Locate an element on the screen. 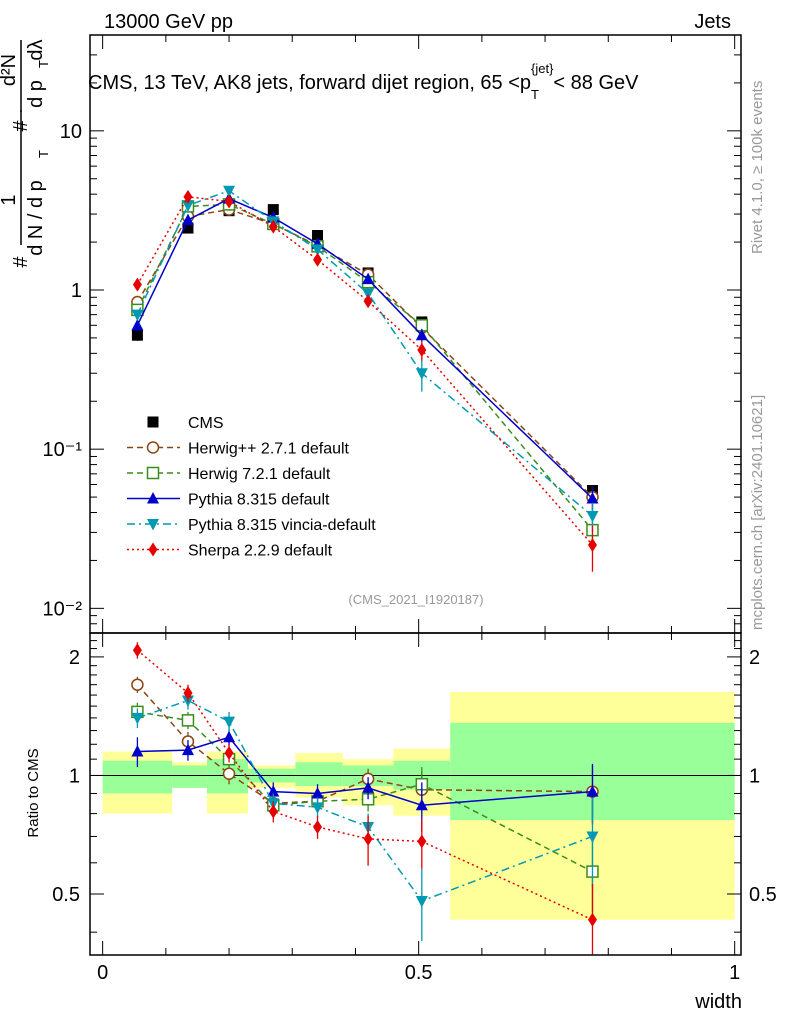 The image size is (786, 1024). mcplots-label: mcplots.cern.ch [arXiv:2401.10621] is located at coordinates (757, 512).